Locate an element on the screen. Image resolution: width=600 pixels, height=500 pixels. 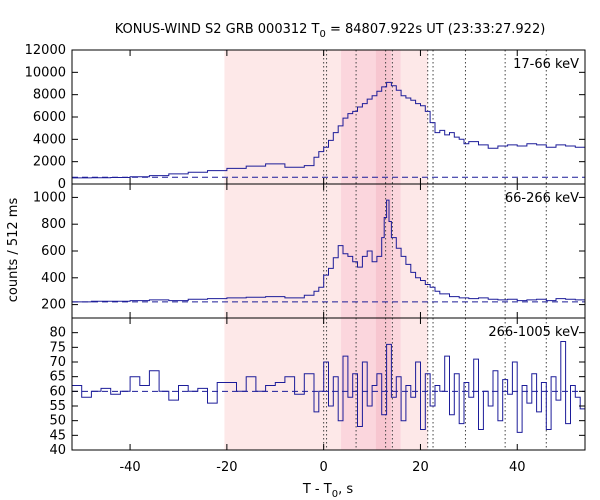
y-tick-label: 10000 is located at coordinates (45, 72).